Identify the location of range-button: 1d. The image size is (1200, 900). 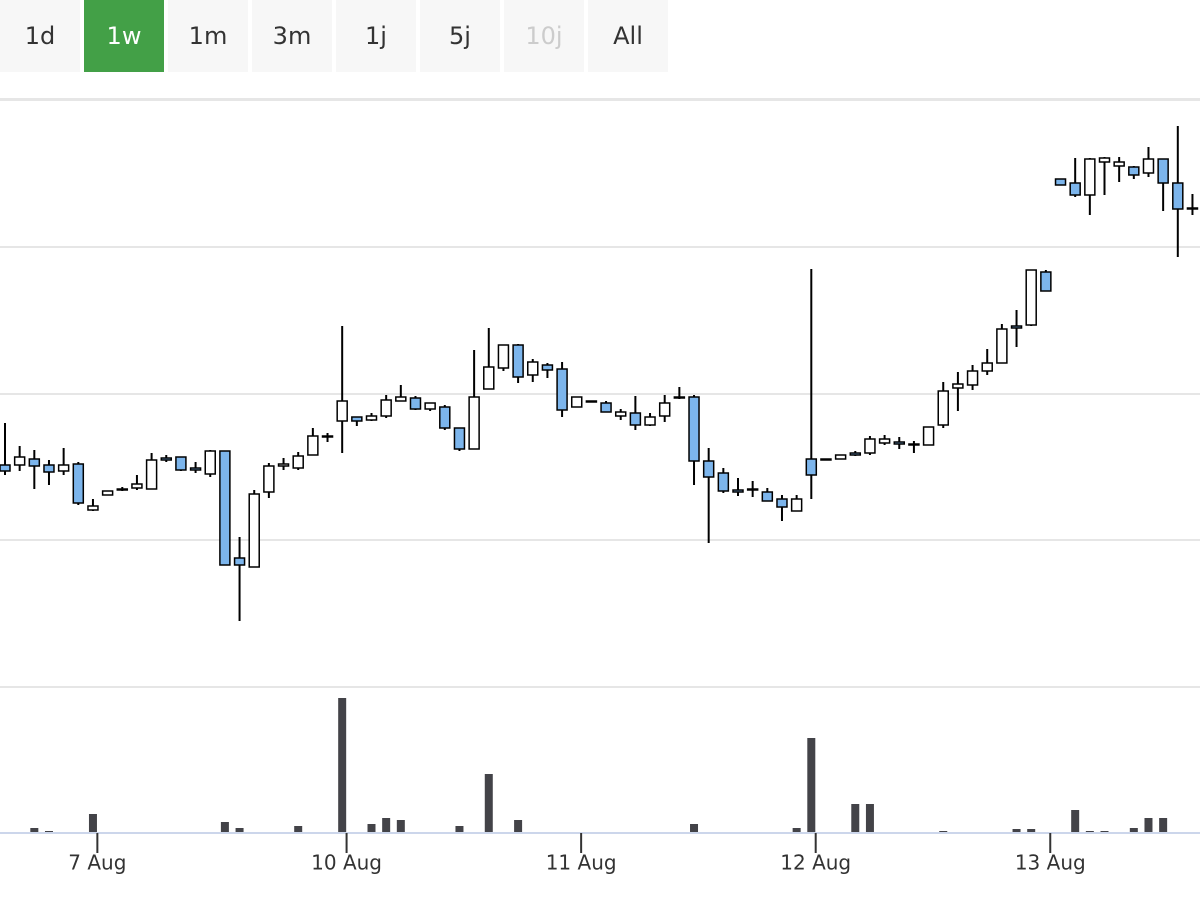
(40, 36).